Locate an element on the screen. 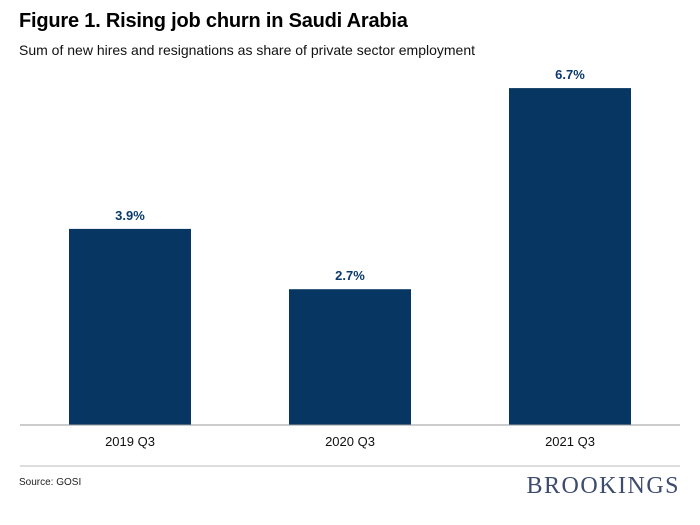 The width and height of the screenshot is (700, 525). x-tick-label: 2021 Q3 is located at coordinates (570, 441).